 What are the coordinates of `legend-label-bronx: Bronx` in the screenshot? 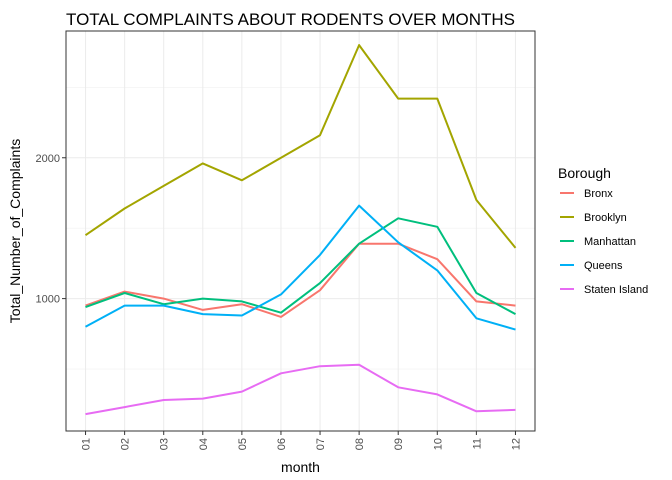 It's located at (598, 194).